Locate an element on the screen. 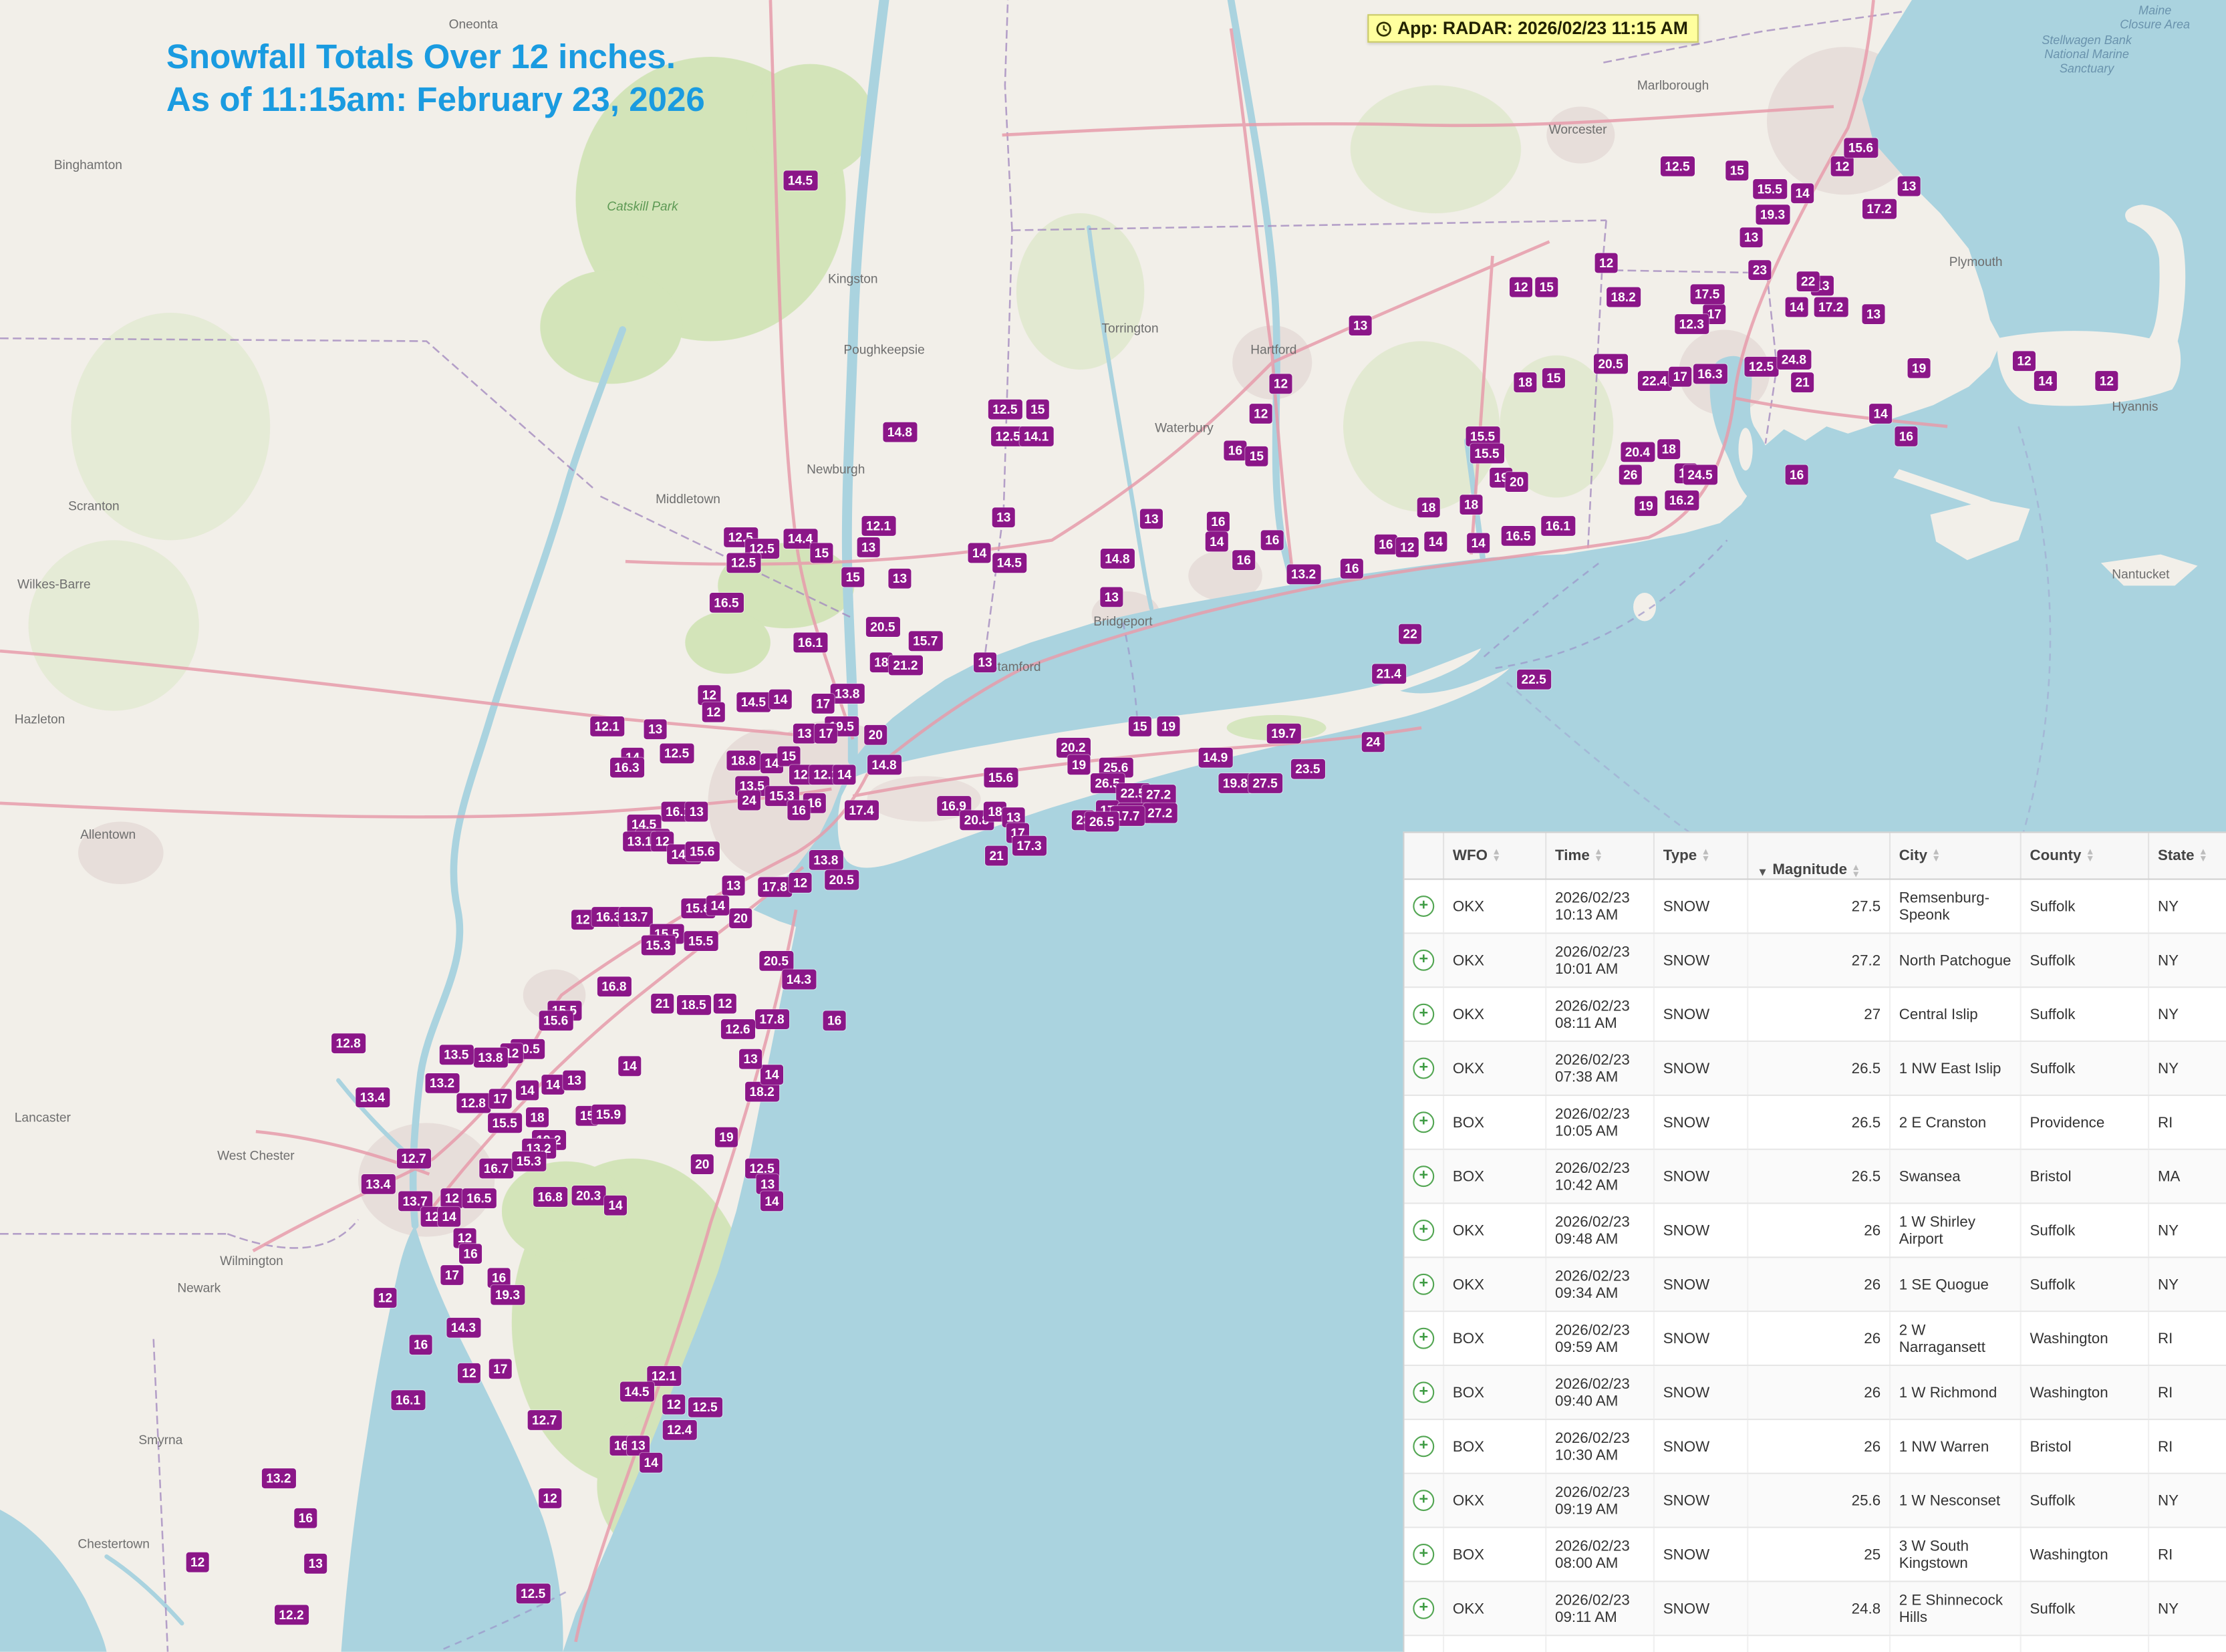 The height and width of the screenshot is (1652, 2226). snowfall-marker: 13.7 is located at coordinates (635, 917).